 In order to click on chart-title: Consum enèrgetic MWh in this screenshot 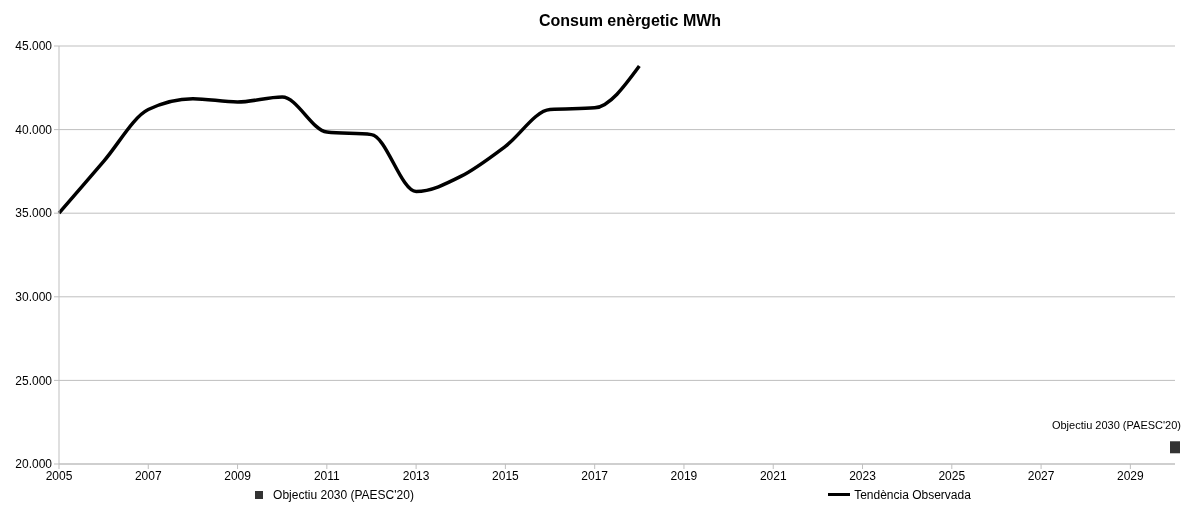, I will do `click(630, 21)`.